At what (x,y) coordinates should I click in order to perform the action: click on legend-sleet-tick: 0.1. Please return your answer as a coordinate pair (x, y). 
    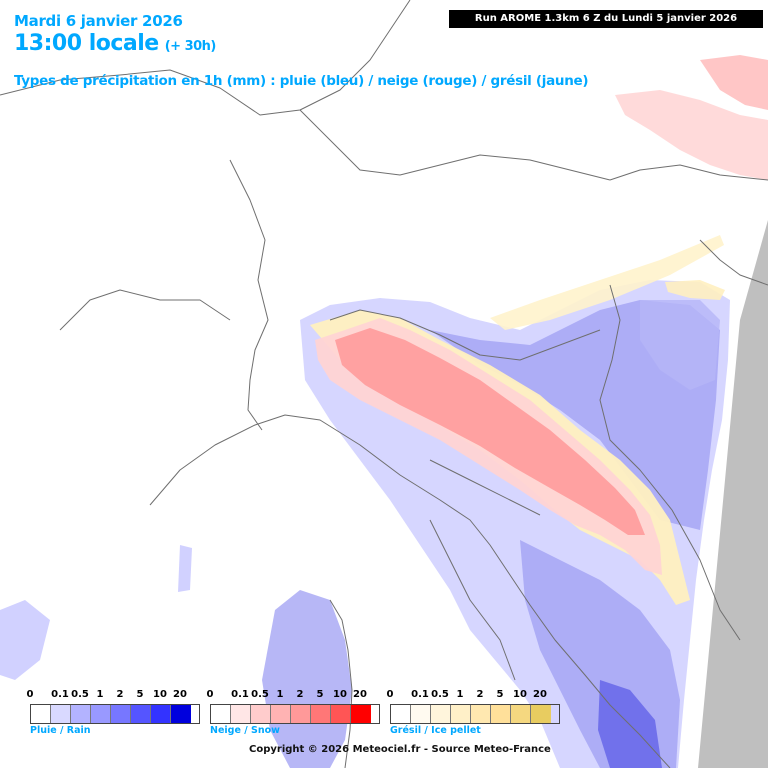
    Looking at the image, I should click on (420, 694).